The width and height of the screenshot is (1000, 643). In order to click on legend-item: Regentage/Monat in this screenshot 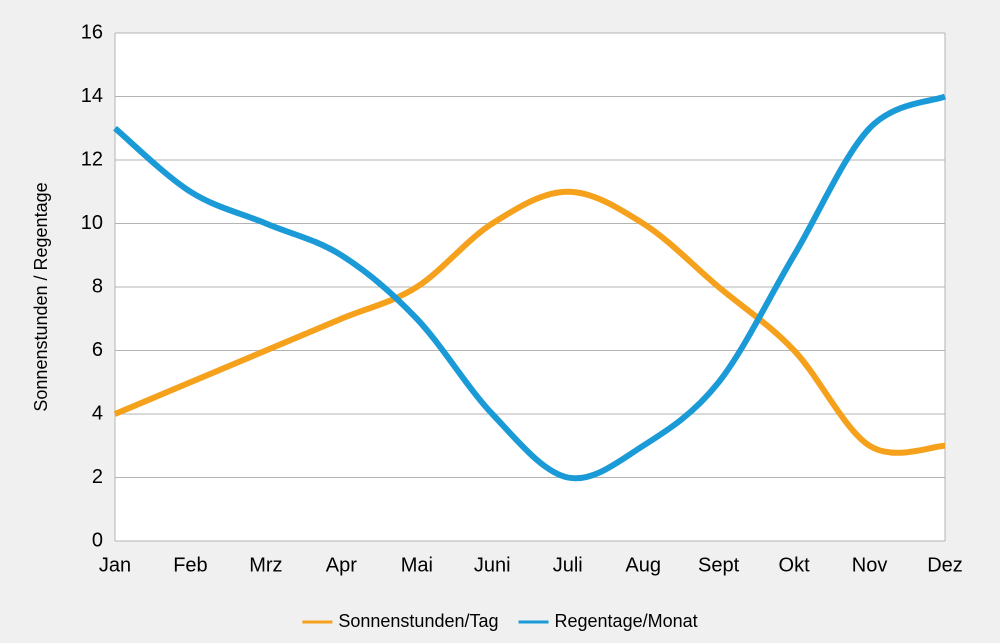, I will do `click(608, 621)`.